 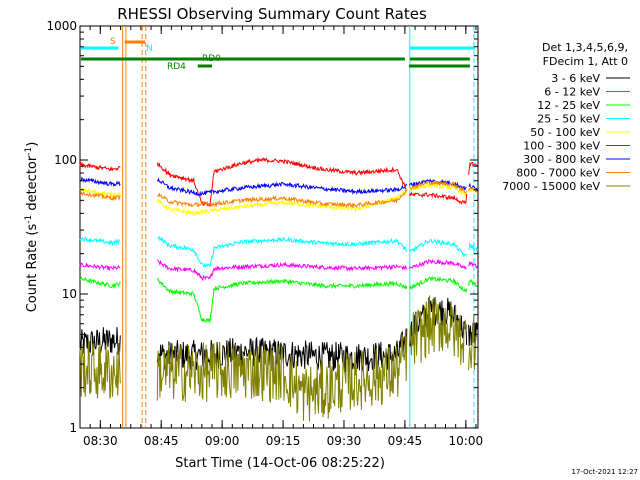 What do you see at coordinates (100, 441) in the screenshot?
I see `x-tick-label: 08:30` at bounding box center [100, 441].